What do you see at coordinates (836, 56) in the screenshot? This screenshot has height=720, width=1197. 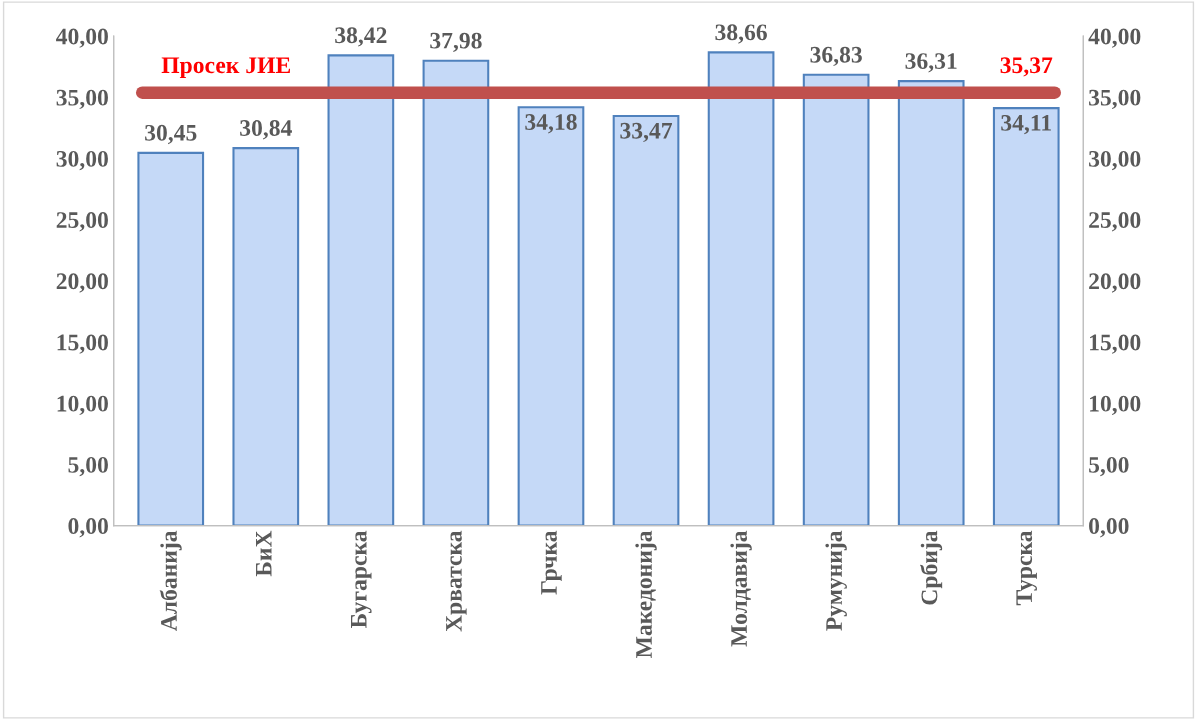 I see `data-label: 36,83` at bounding box center [836, 56].